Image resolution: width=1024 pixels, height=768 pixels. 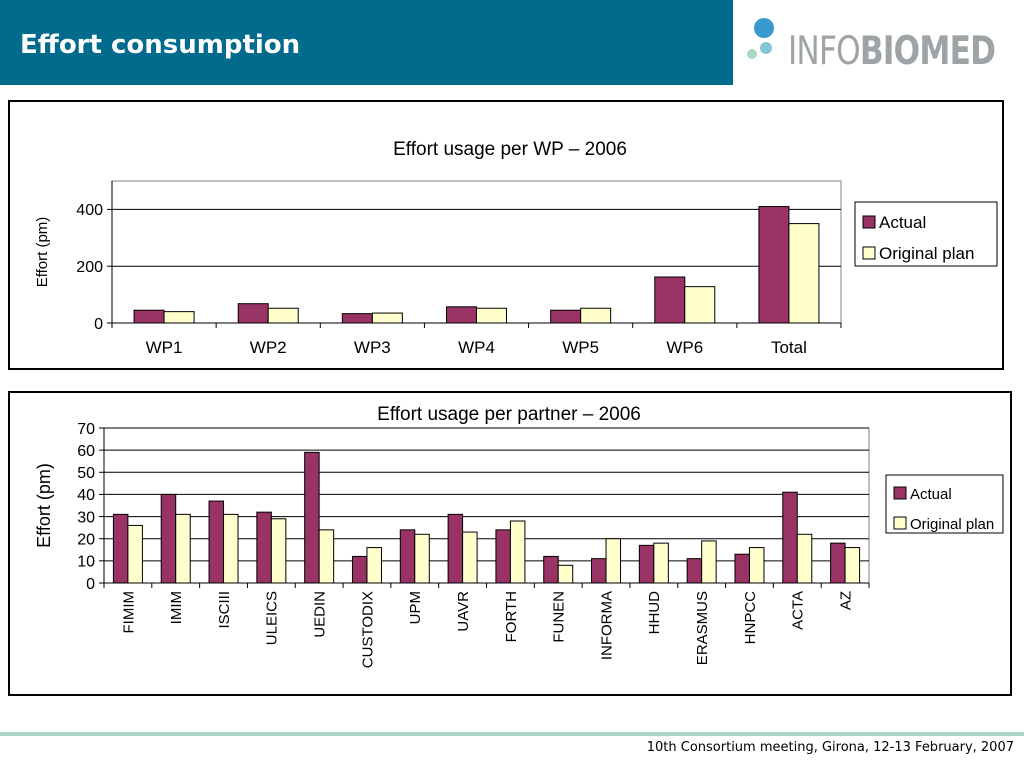 I want to click on x-tick-label: ACTA, so click(x=798, y=610).